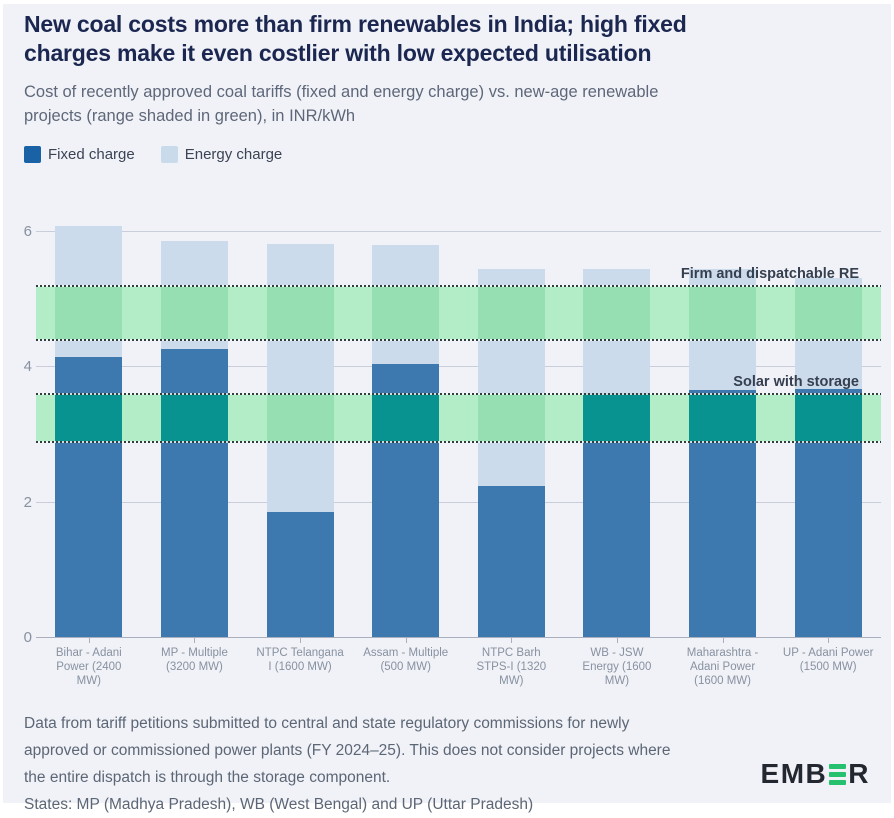 The width and height of the screenshot is (894, 818). Describe the element at coordinates (838, 774) in the screenshot. I see `logo-green-e-icon` at that location.